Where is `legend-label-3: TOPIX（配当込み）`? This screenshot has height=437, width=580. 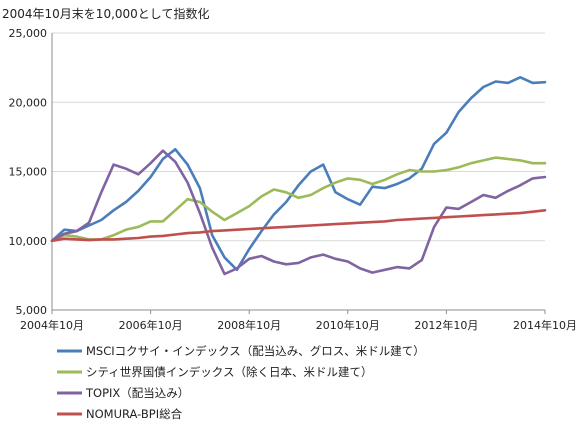 legend-label-3: TOPIX（配当込み） is located at coordinates (137, 393).